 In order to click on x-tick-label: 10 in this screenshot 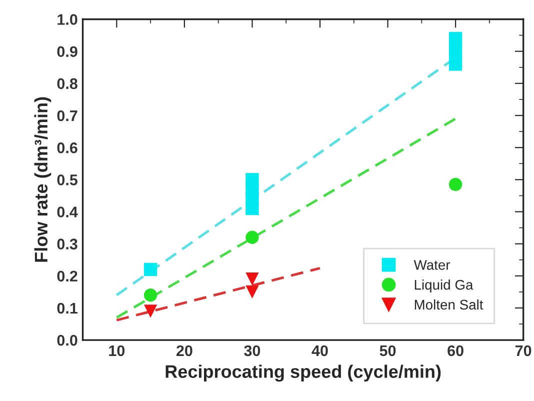, I will do `click(117, 350)`.